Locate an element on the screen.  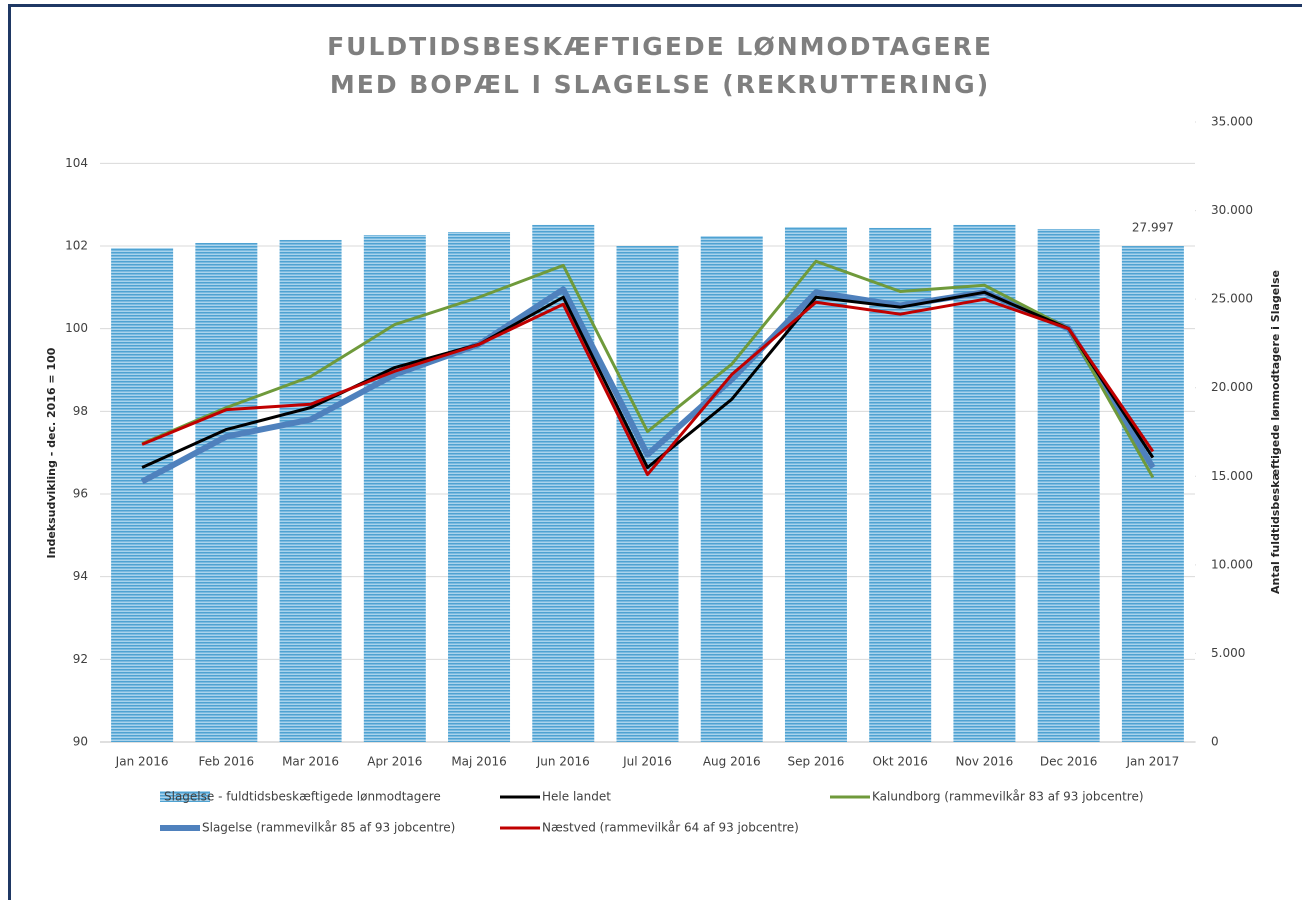
x-tick-label: Jul 2016 is located at coordinates (647, 762).